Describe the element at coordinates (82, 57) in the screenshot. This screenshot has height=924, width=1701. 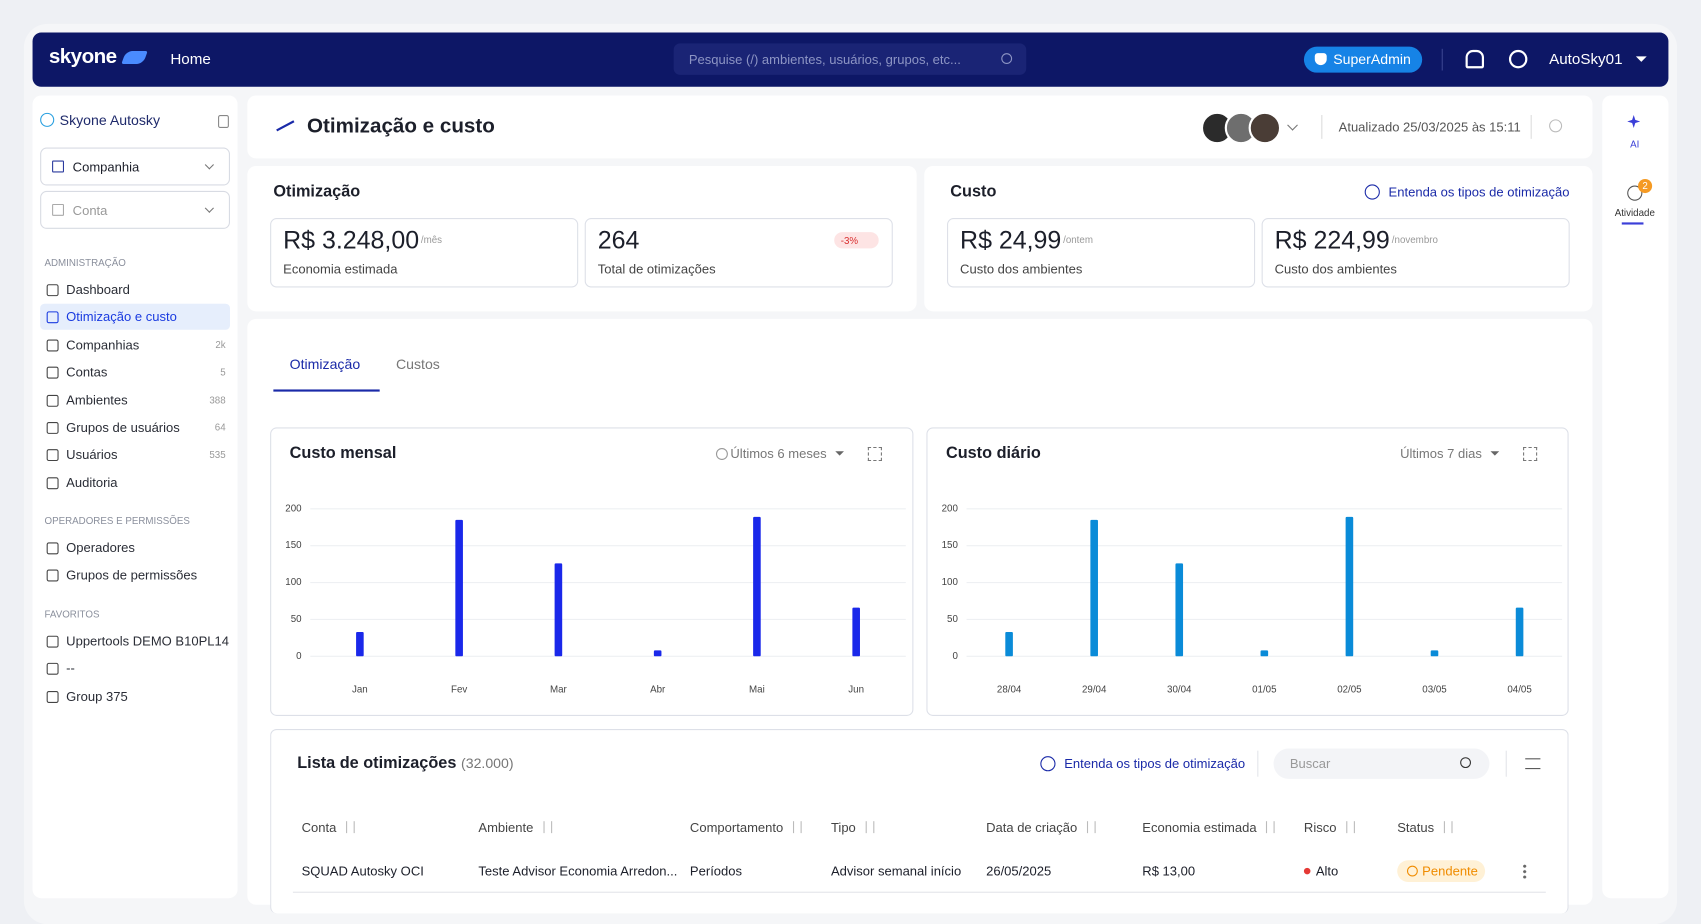
I see `brand: skyone` at that location.